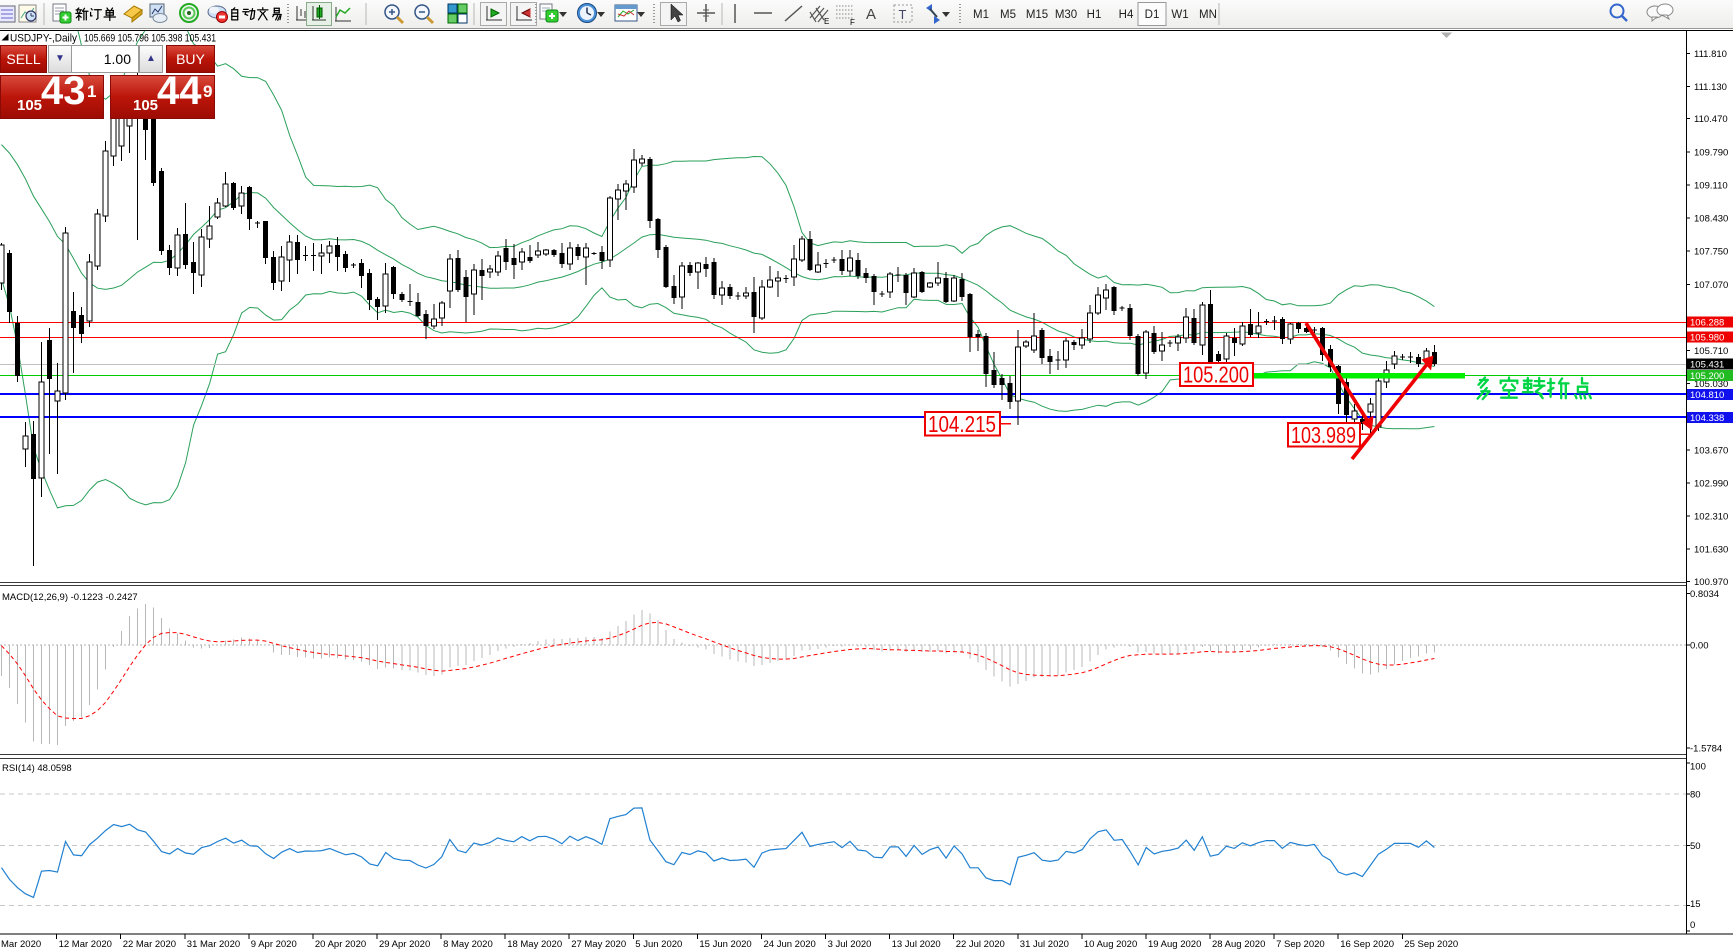  Describe the element at coordinates (1711, 119) in the screenshot. I see `svg-text: 110.470` at that location.